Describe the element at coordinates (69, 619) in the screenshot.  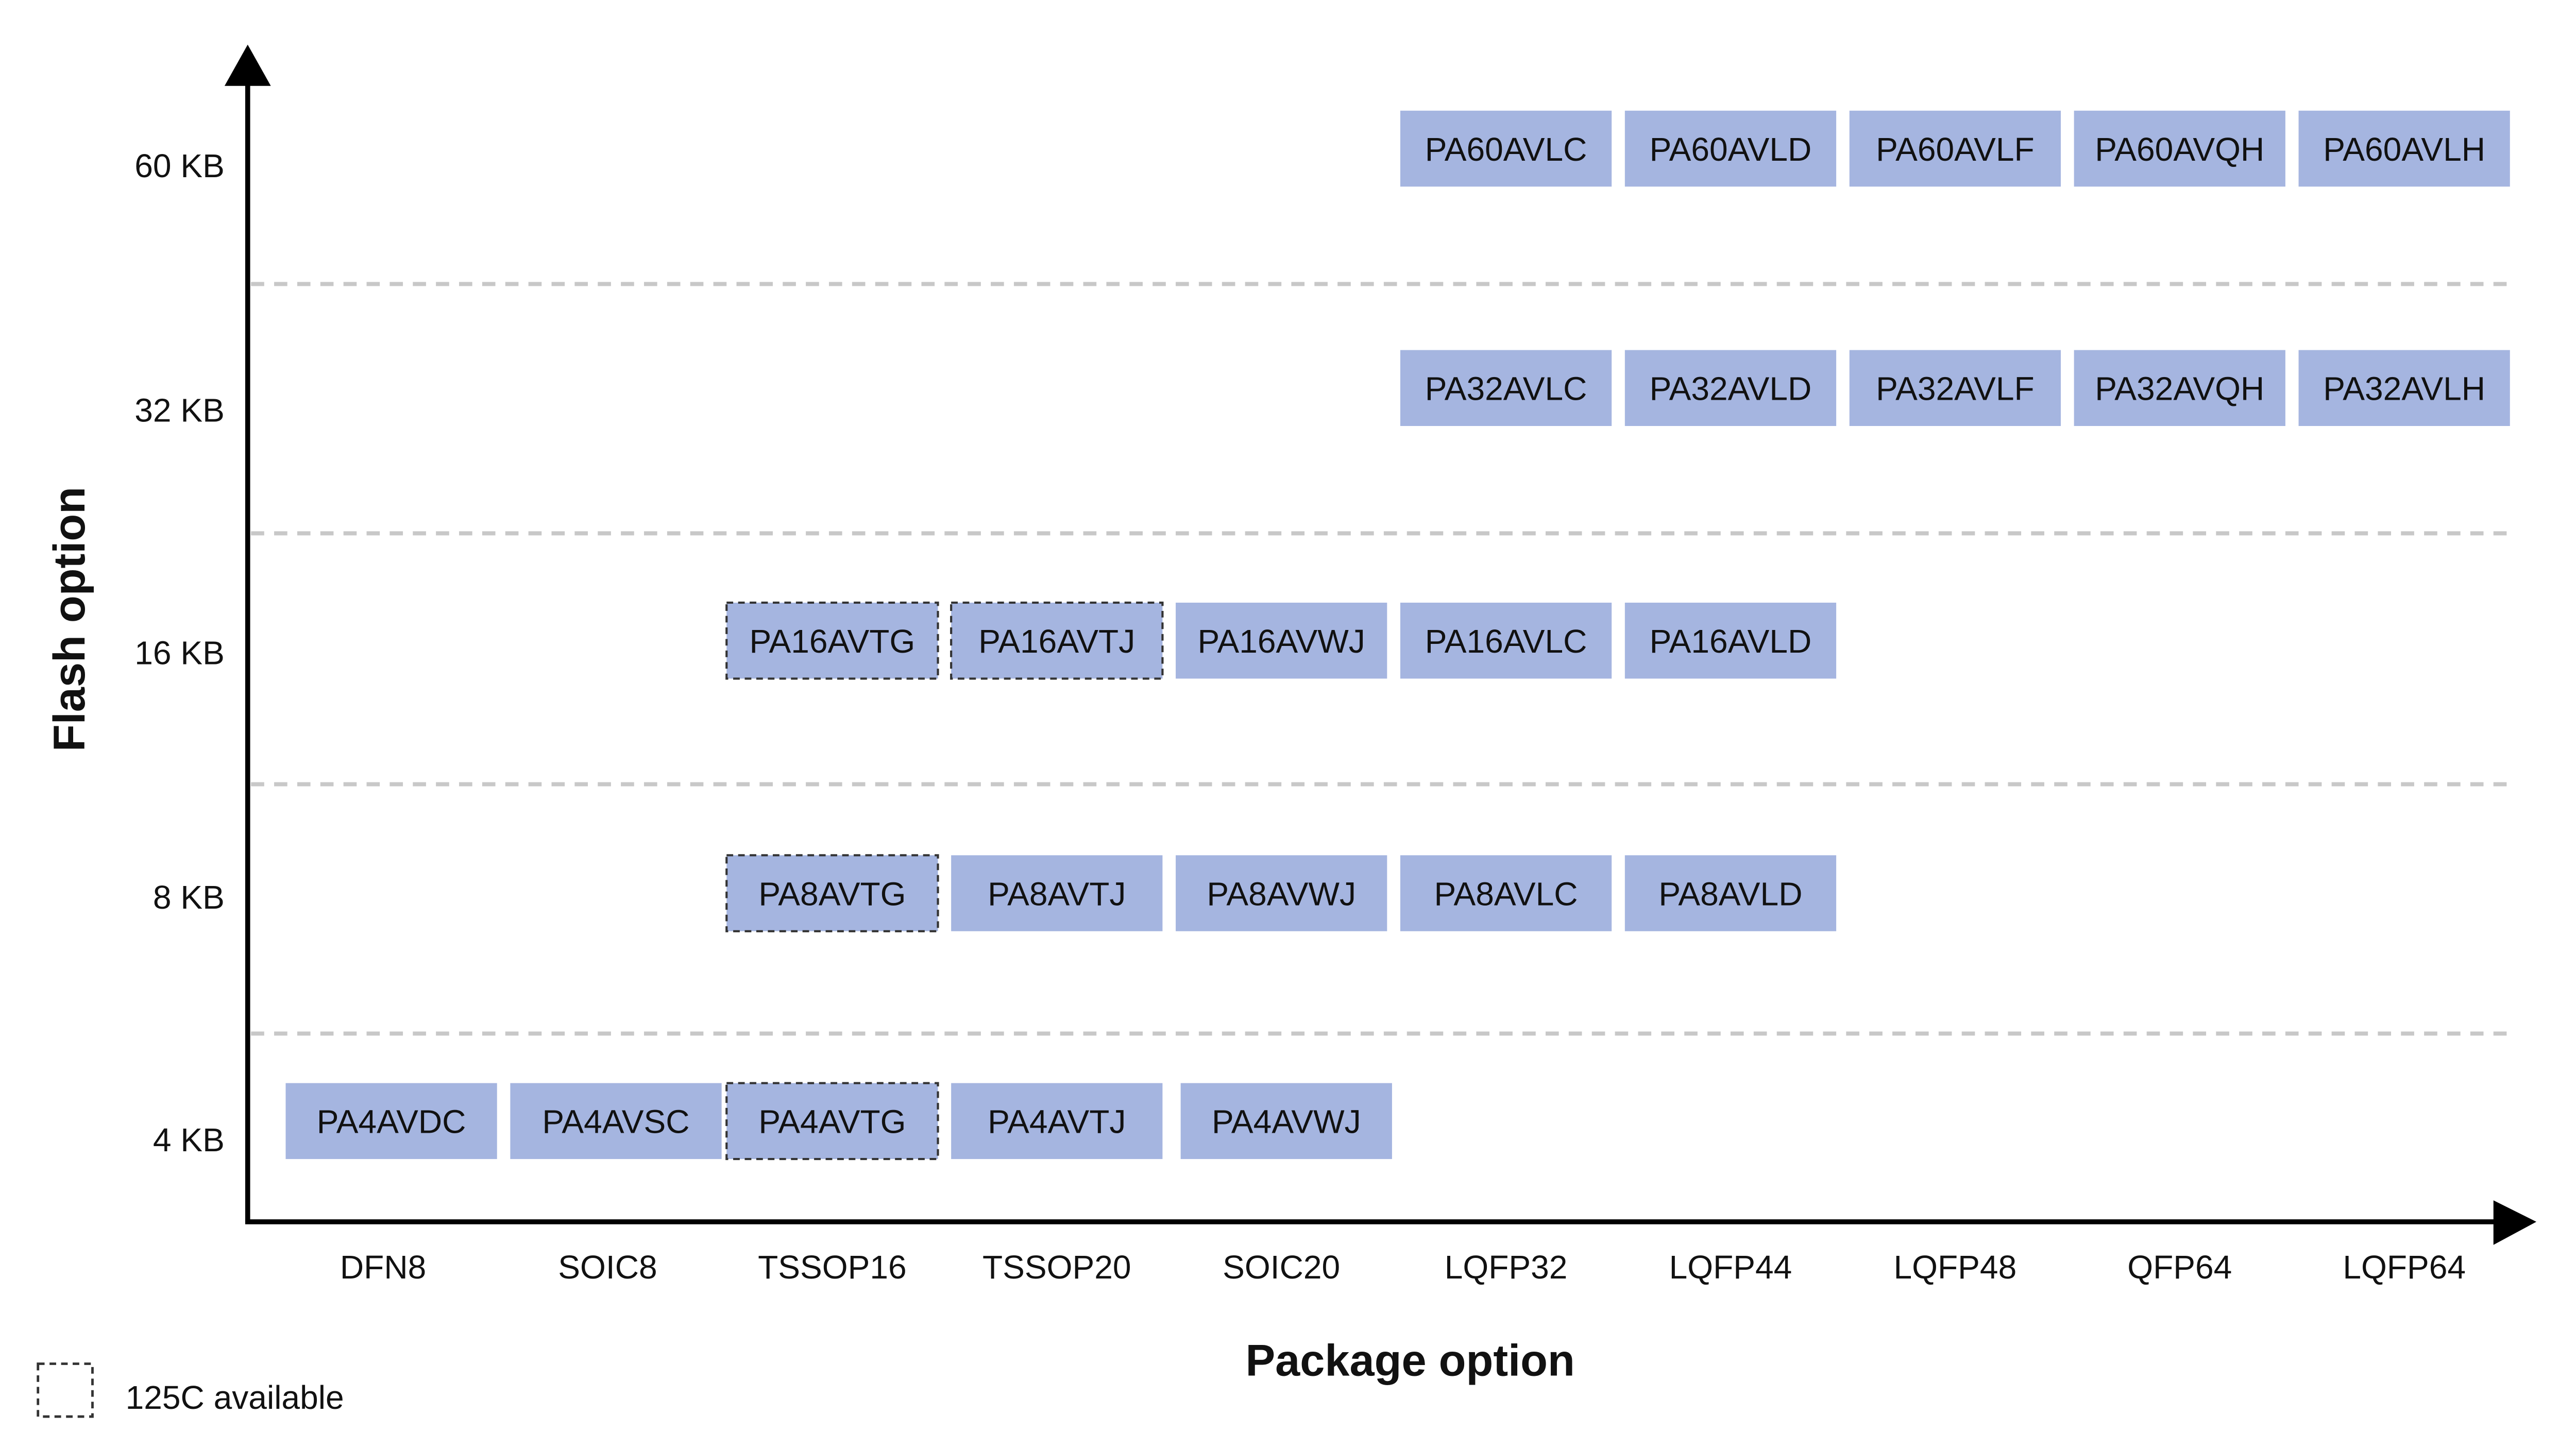
I see `y-title: Flash option` at that location.